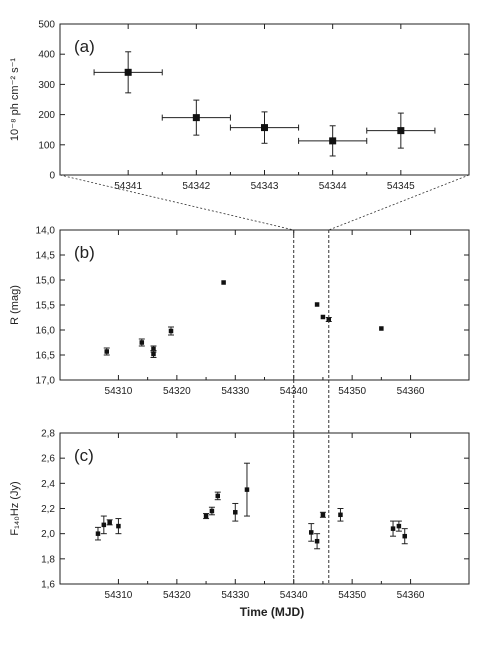 The width and height of the screenshot is (491, 653). What do you see at coordinates (48, 559) in the screenshot?
I see `y-tick-label: 1,8` at bounding box center [48, 559].